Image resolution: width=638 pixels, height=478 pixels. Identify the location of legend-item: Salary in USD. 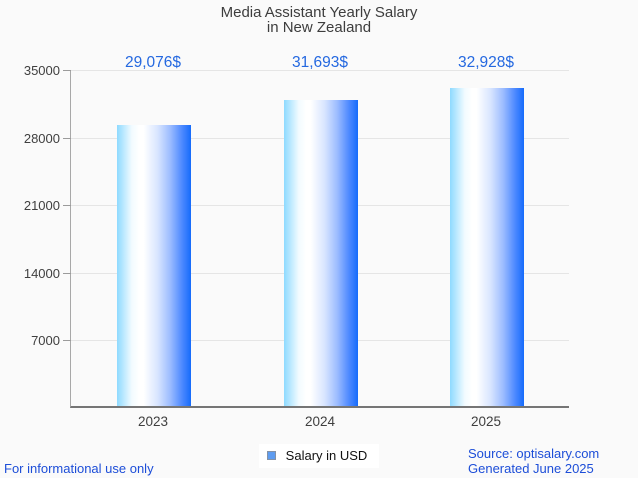
(319, 456).